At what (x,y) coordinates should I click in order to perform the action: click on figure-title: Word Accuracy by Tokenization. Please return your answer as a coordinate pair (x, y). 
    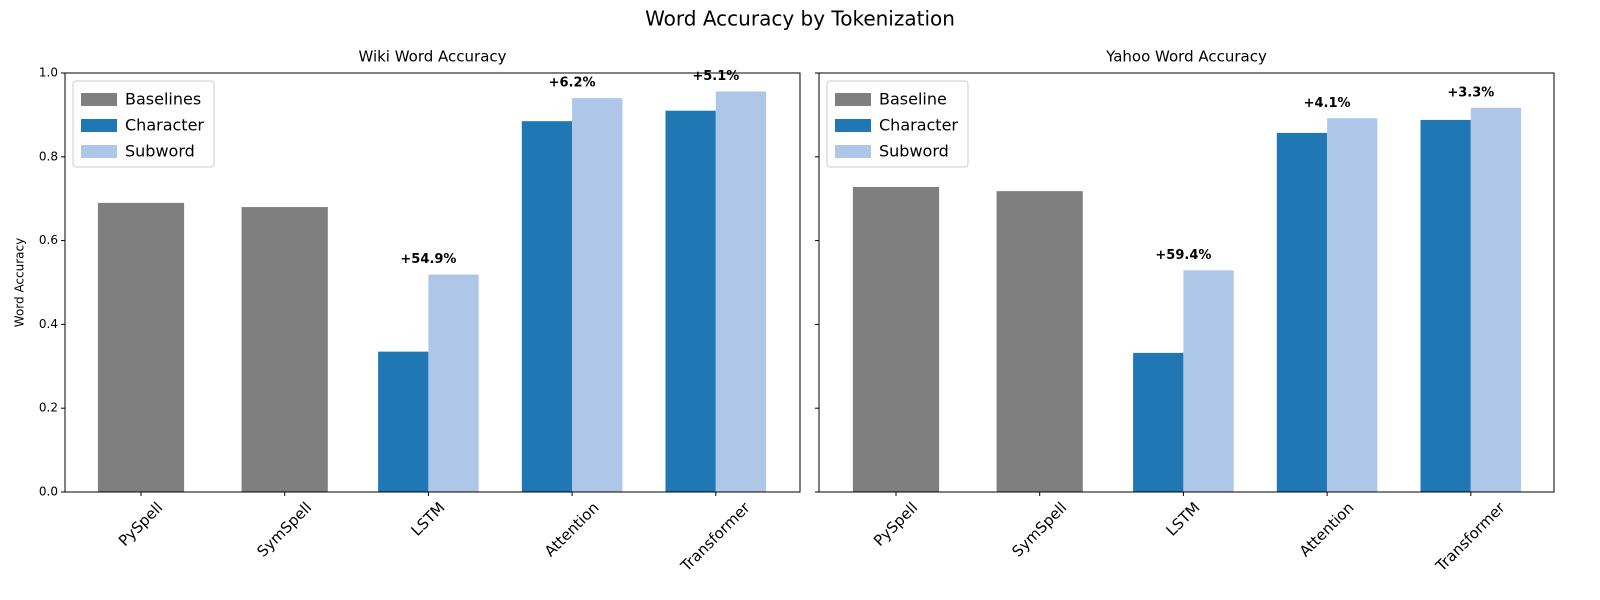
    Looking at the image, I should click on (800, 19).